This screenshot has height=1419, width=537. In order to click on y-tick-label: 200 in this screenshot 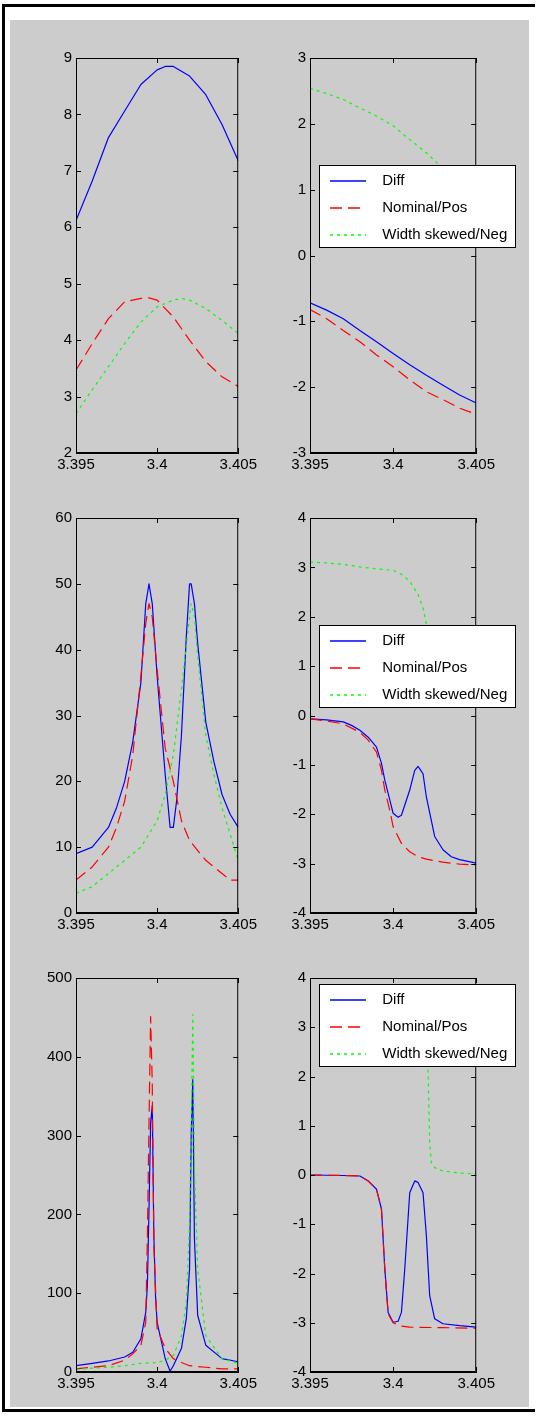, I will do `click(59, 1213)`.